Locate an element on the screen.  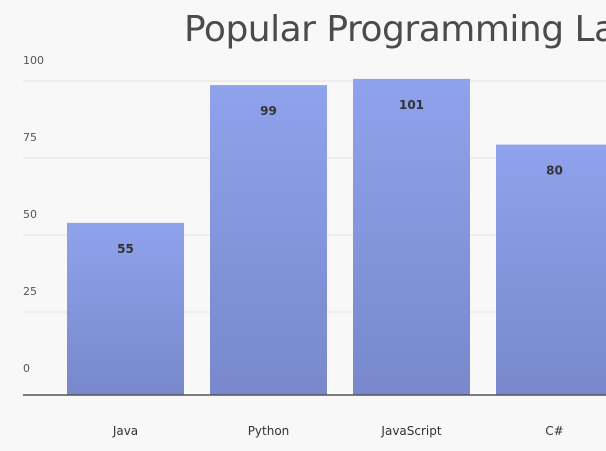
bar-python is located at coordinates (268, 240).